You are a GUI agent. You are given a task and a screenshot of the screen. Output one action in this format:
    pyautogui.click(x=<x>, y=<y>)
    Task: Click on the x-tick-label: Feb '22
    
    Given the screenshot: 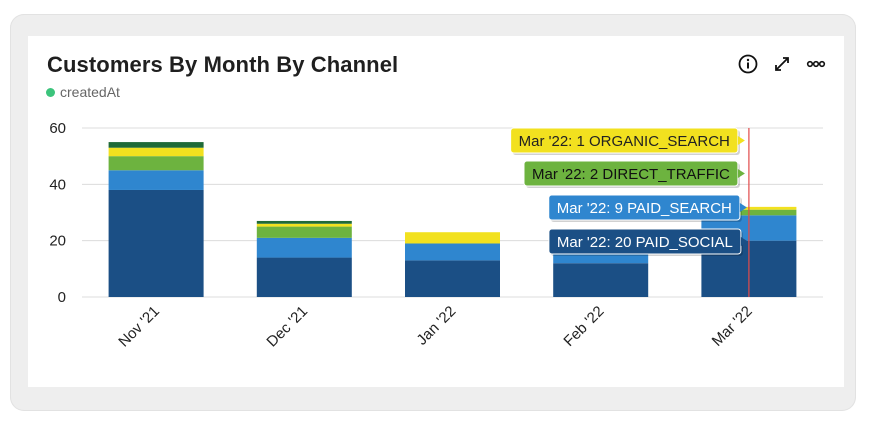 What is the action you would take?
    pyautogui.click(x=583, y=326)
    